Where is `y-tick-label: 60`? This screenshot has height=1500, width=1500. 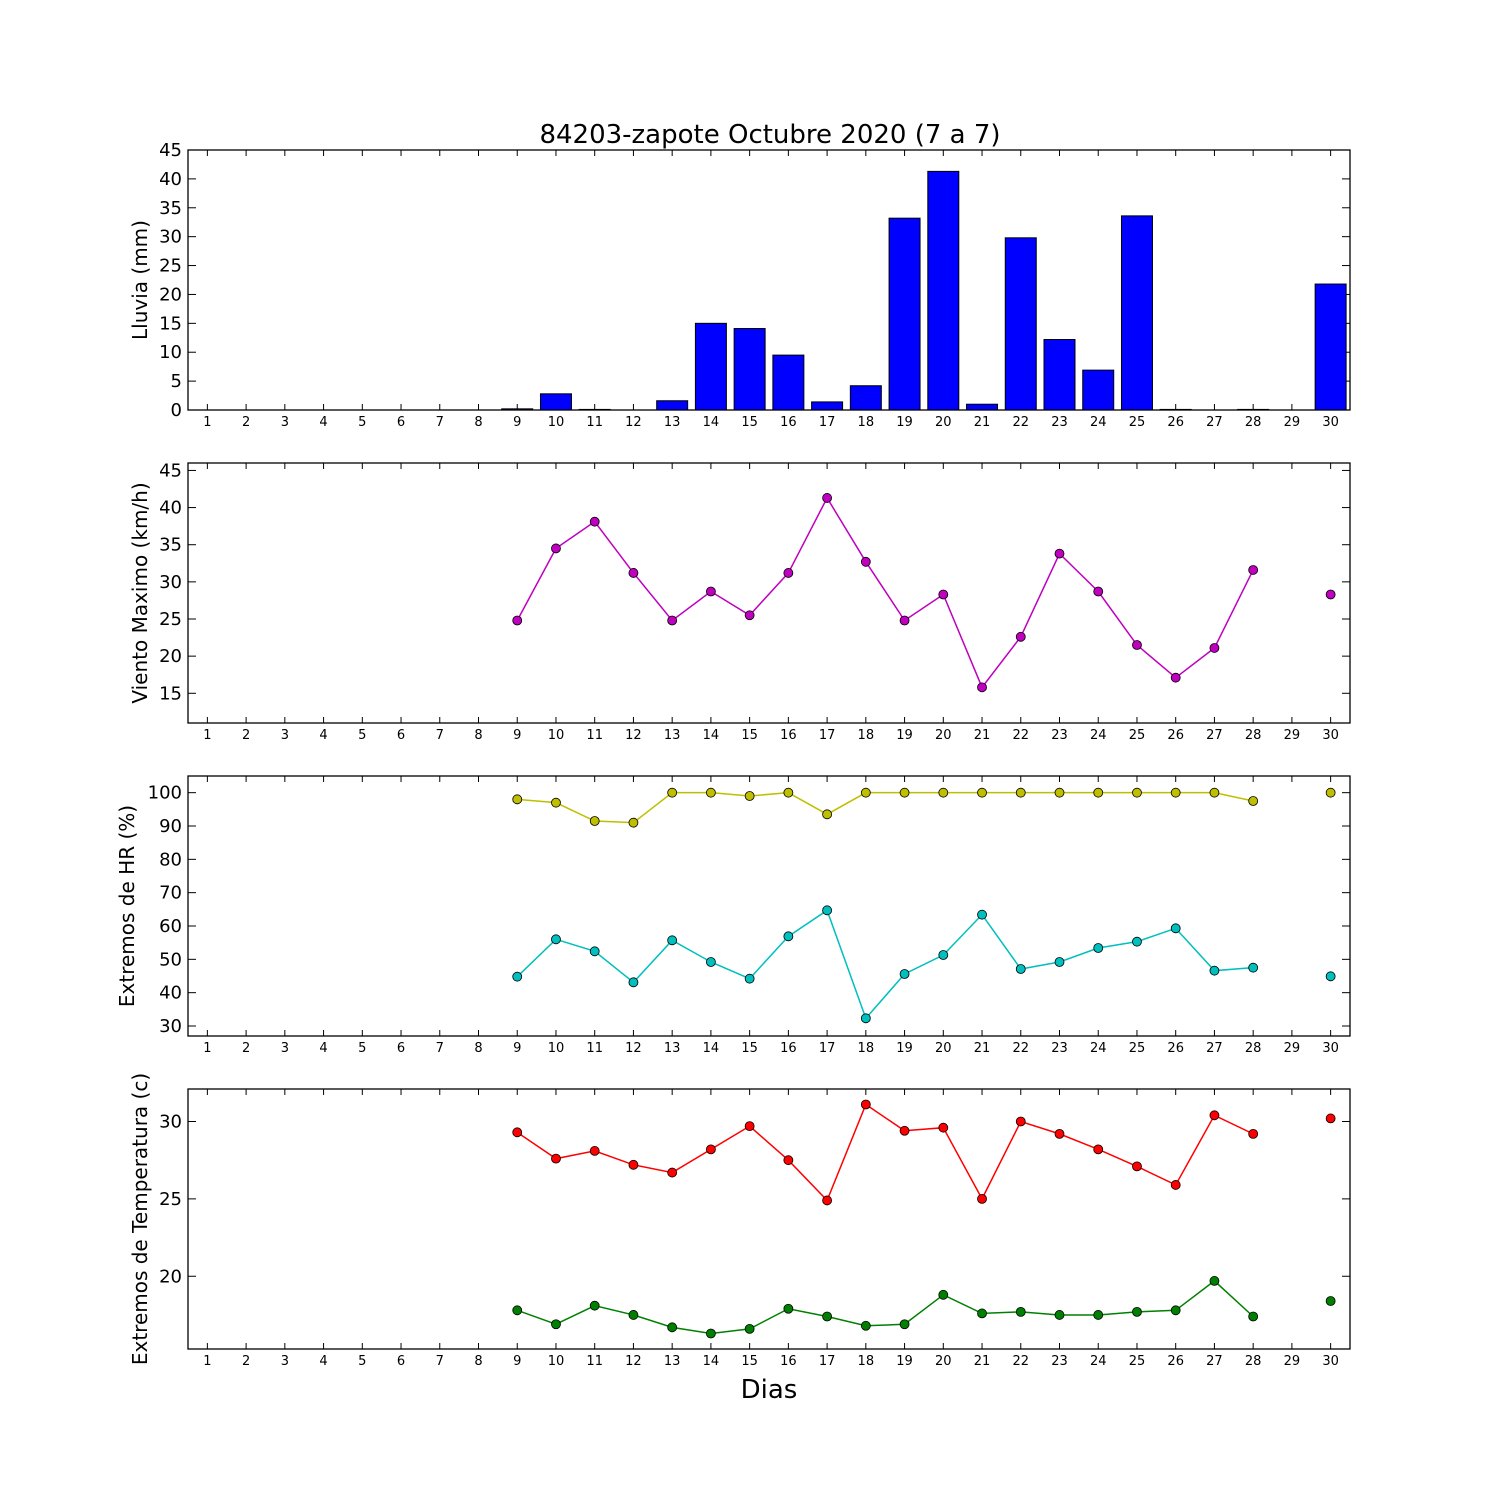
y-tick-label: 60 is located at coordinates (170, 926).